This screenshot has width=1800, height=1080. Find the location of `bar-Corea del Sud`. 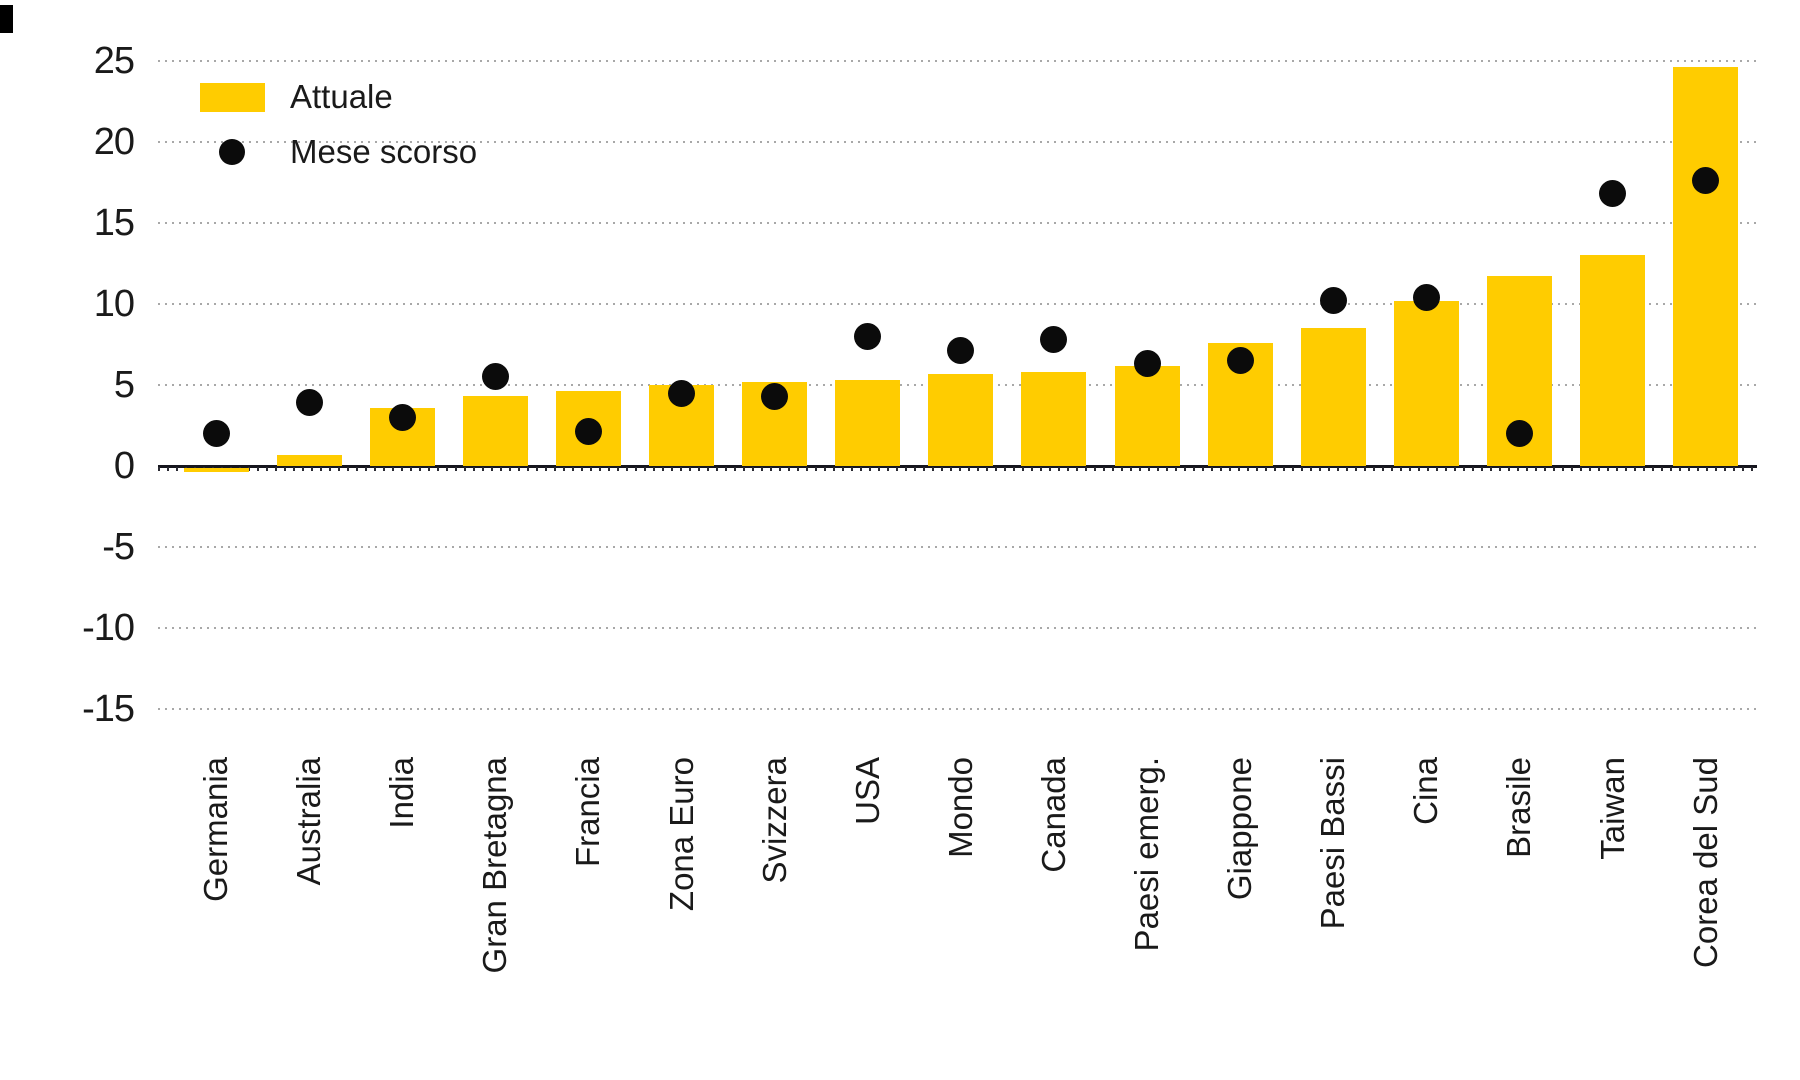

bar-Corea del Sud is located at coordinates (1706, 266).